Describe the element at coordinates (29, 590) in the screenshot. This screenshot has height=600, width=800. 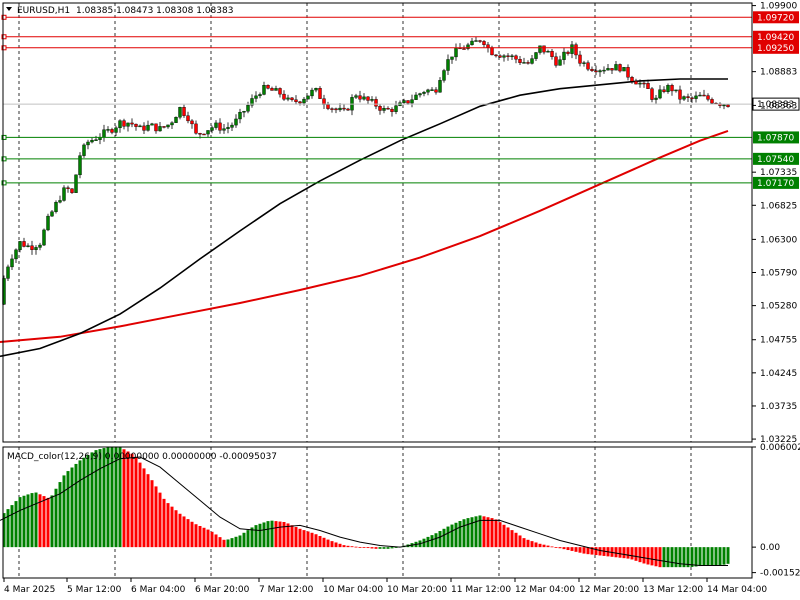
I see `time-label: 4 Mar 2025` at that location.